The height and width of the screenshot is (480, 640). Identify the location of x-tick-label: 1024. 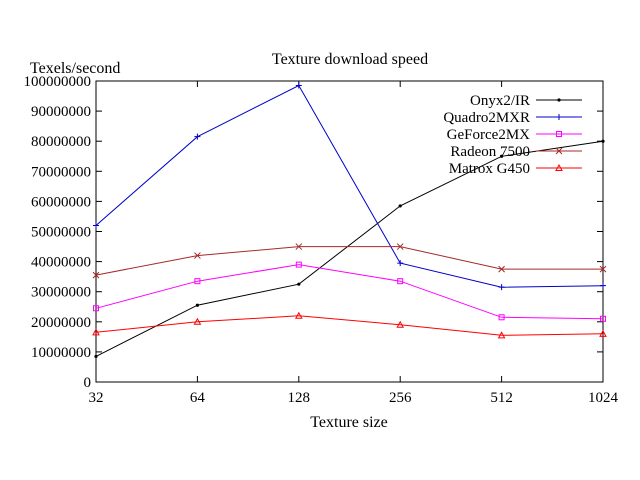
(603, 398).